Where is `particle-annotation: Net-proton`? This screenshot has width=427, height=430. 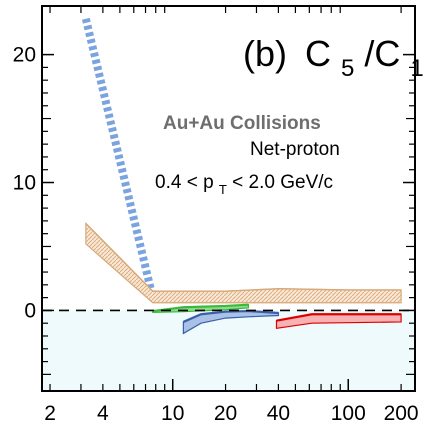
particle-annotation: Net-proton is located at coordinates (295, 149).